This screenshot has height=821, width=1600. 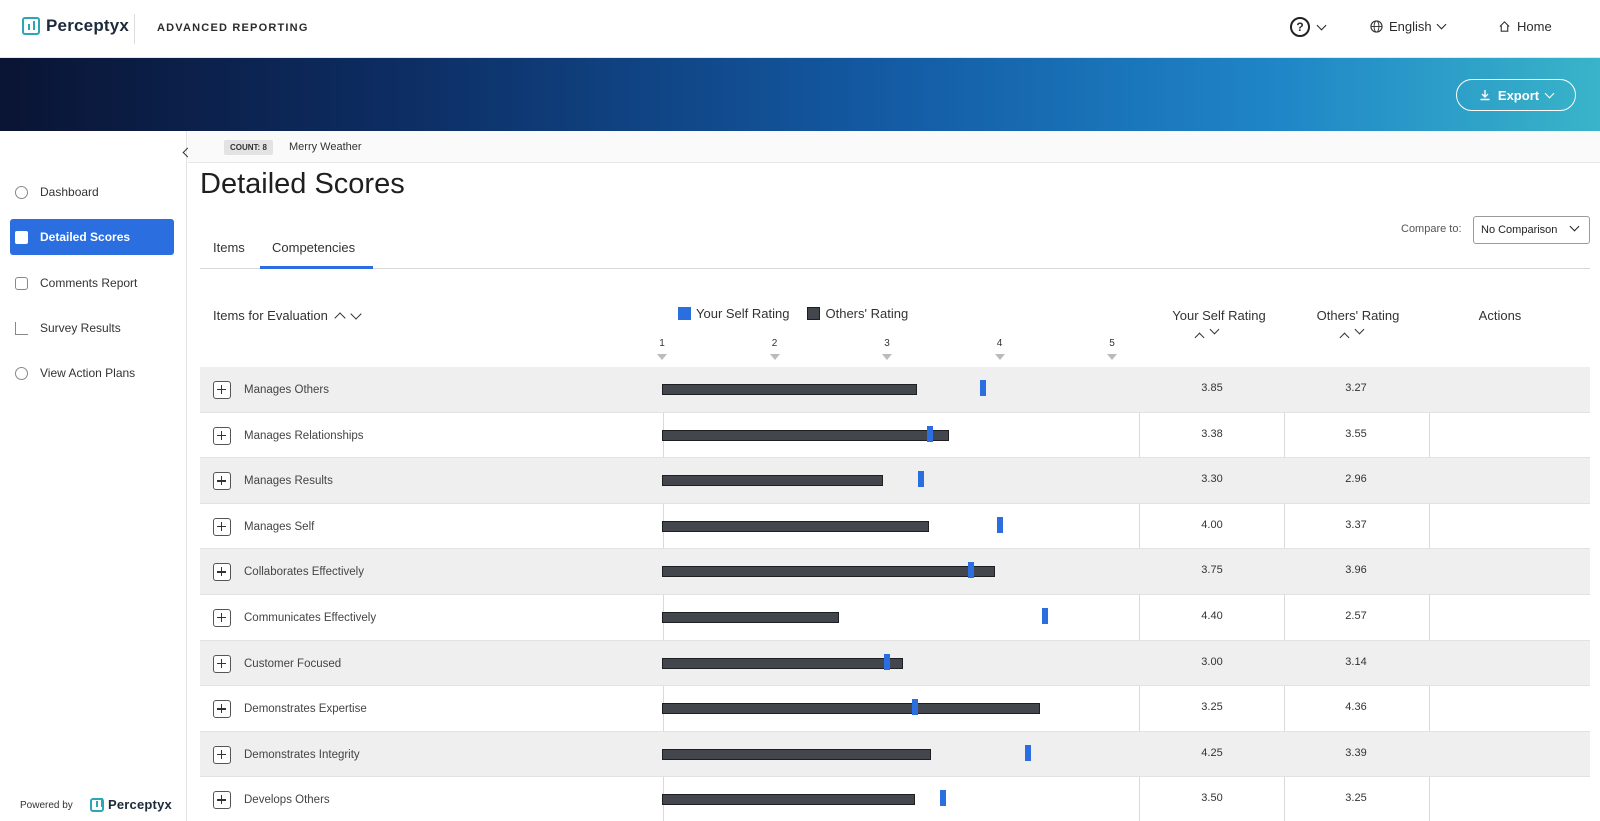 I want to click on tab-competencies: Competencies, so click(x=314, y=247).